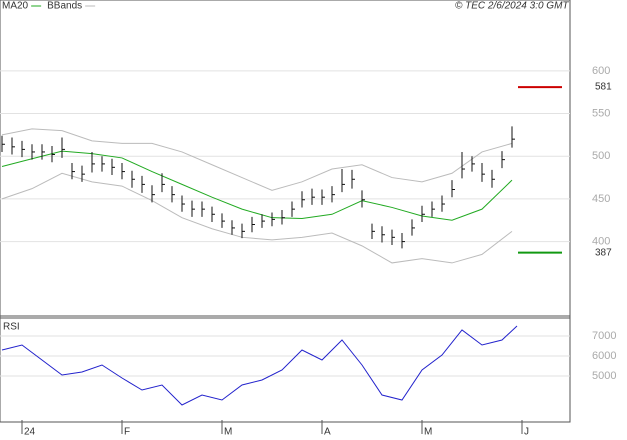 The height and width of the screenshot is (440, 627). What do you see at coordinates (604, 356) in the screenshot?
I see `y-tick-label: 6000` at bounding box center [604, 356].